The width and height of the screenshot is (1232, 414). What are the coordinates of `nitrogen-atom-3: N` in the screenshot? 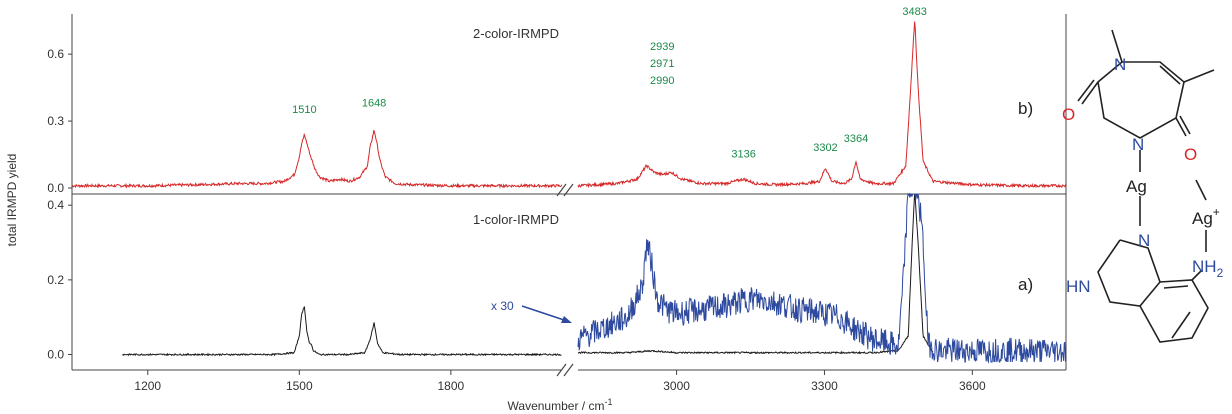 It's located at (1144, 240).